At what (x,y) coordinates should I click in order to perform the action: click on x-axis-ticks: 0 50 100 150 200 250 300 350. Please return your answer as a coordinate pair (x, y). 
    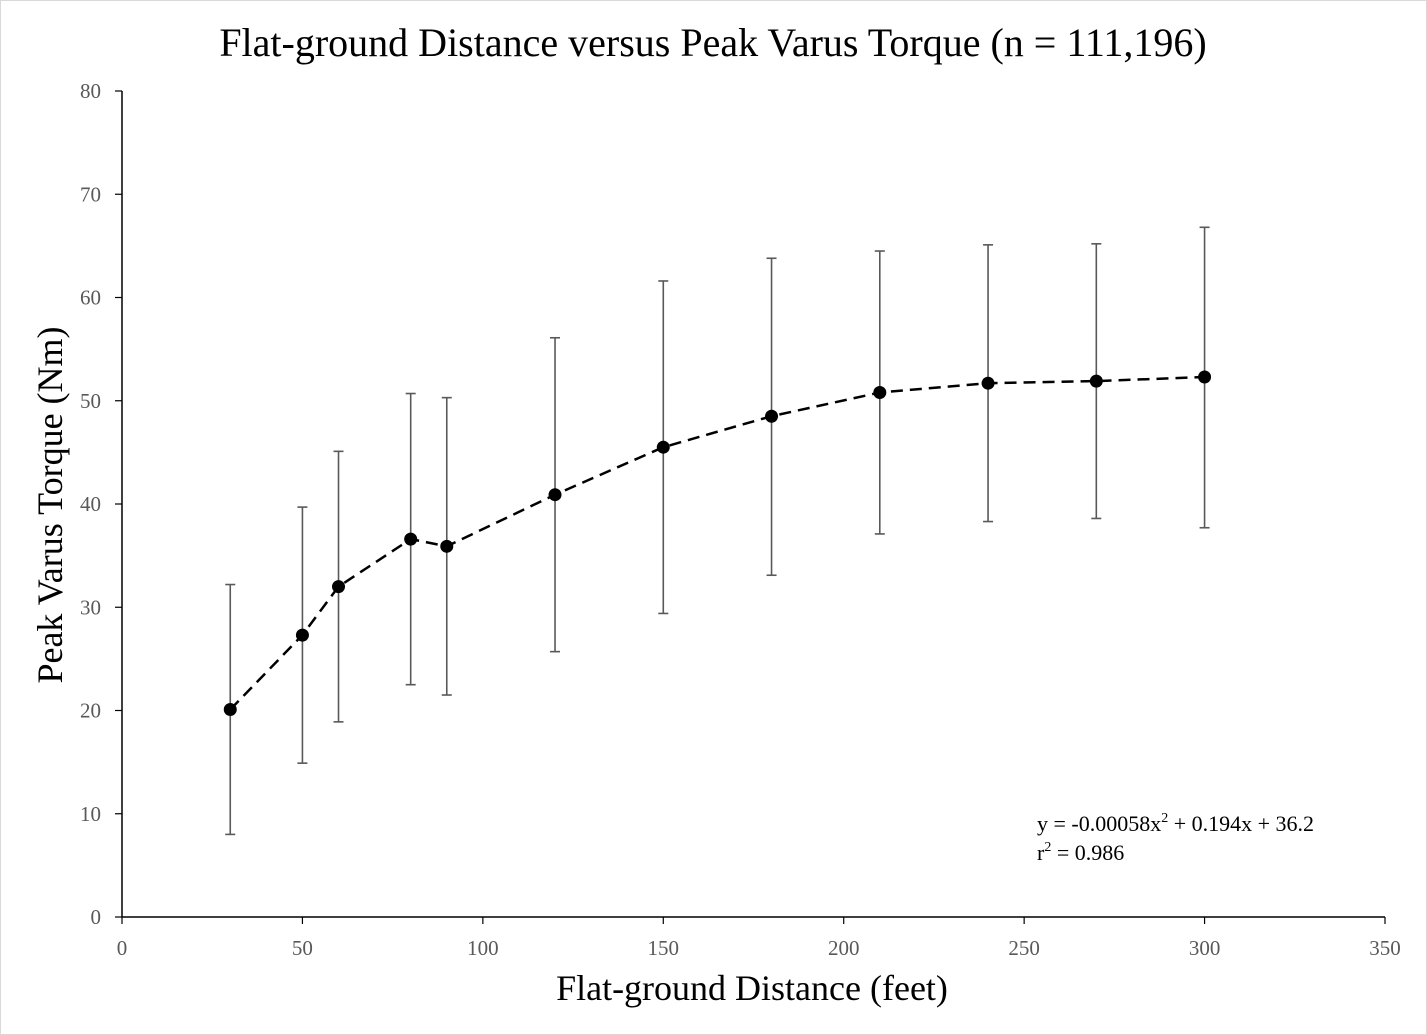
    Looking at the image, I should click on (759, 938).